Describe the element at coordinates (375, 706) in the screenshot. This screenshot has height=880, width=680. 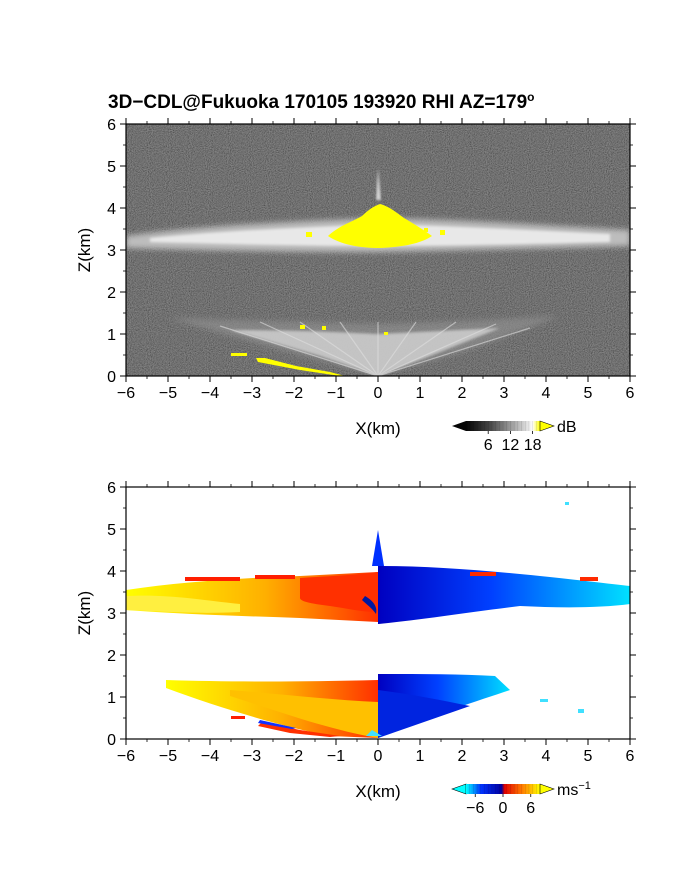
I see `velocity-lower-fan` at that location.